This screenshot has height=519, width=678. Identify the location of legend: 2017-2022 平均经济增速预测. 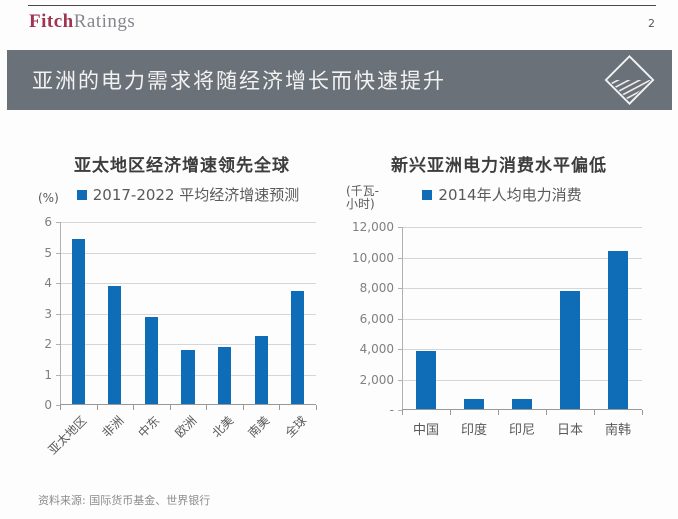
(188, 194).